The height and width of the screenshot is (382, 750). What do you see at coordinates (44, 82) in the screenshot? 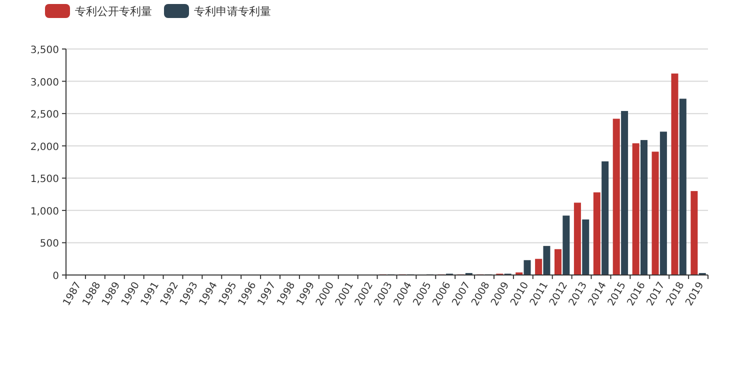
I see `y-tick-label: 3,000` at bounding box center [44, 82].